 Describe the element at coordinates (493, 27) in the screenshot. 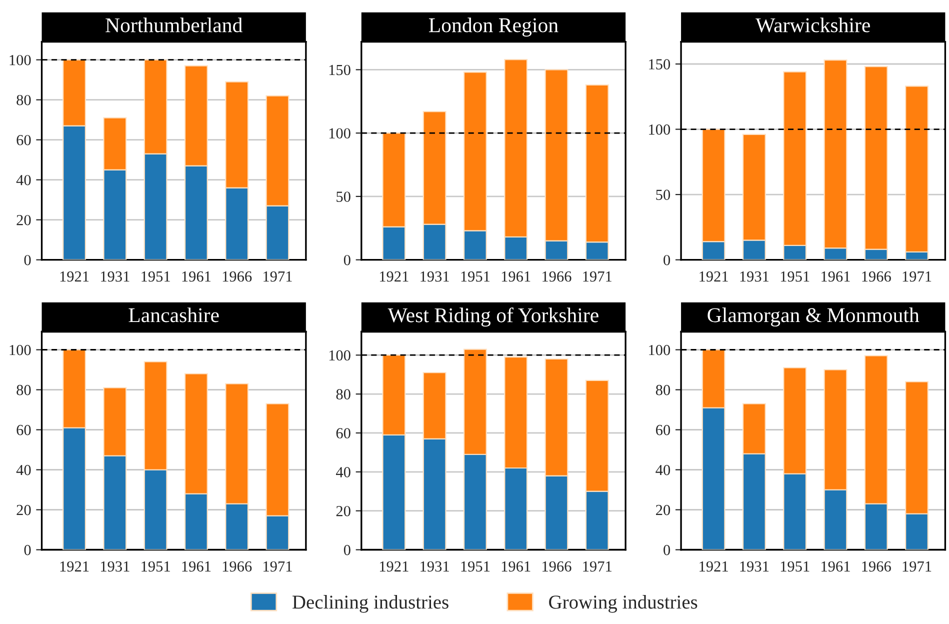

I see `chart-title: London Region` at that location.